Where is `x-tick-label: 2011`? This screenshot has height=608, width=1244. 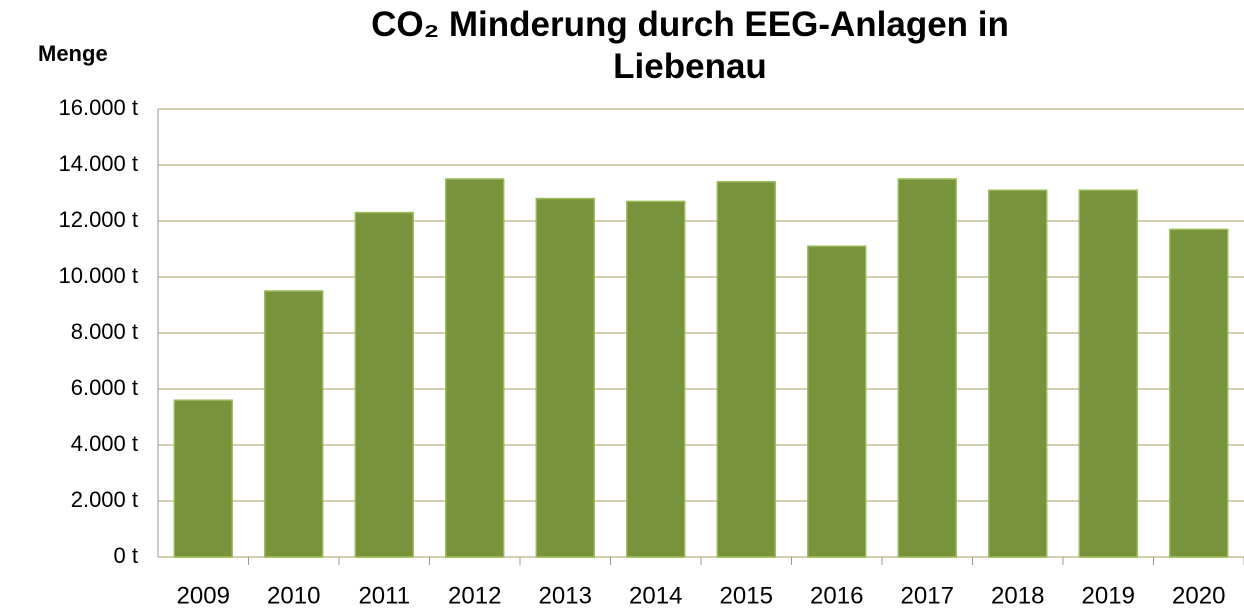
x-tick-label: 2011 is located at coordinates (384, 595).